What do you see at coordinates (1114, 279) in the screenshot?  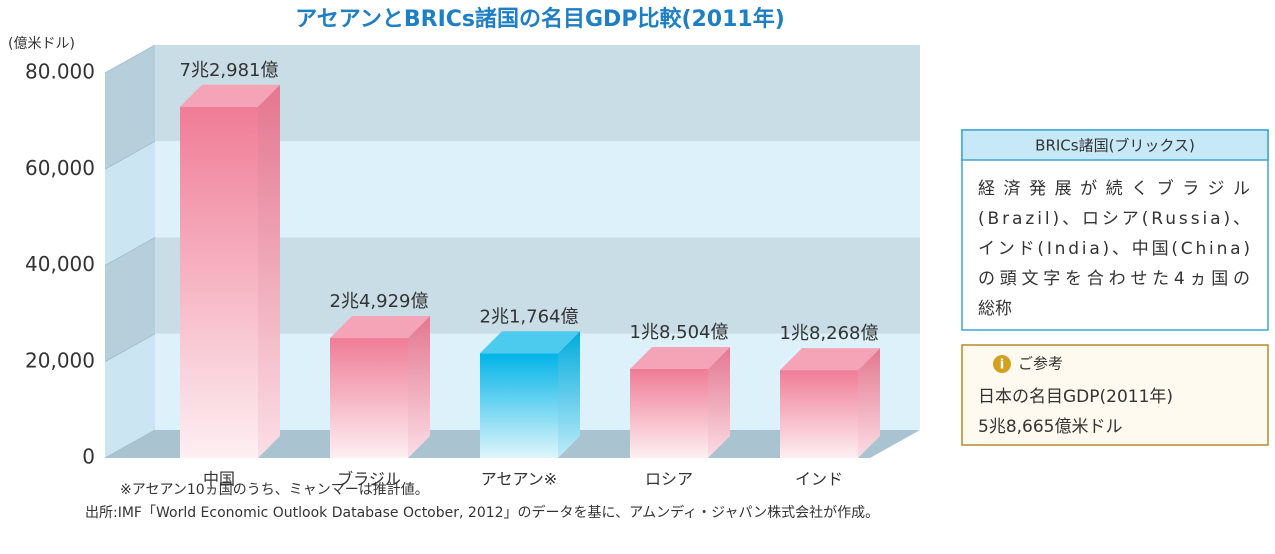 I see `info-box-line: の頭文字を合わせた4ヵ国の` at bounding box center [1114, 279].